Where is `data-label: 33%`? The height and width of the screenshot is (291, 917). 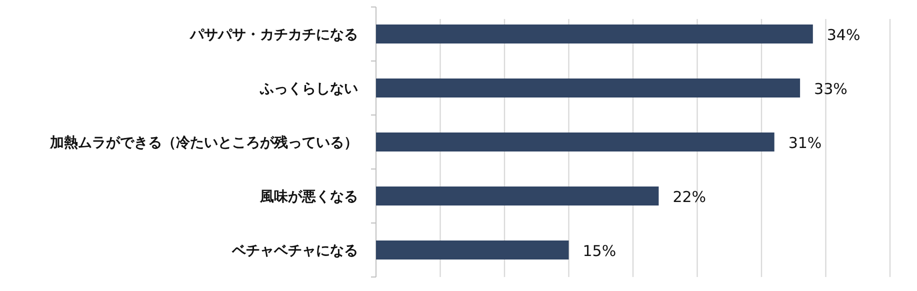
data-label: 33% is located at coordinates (831, 89).